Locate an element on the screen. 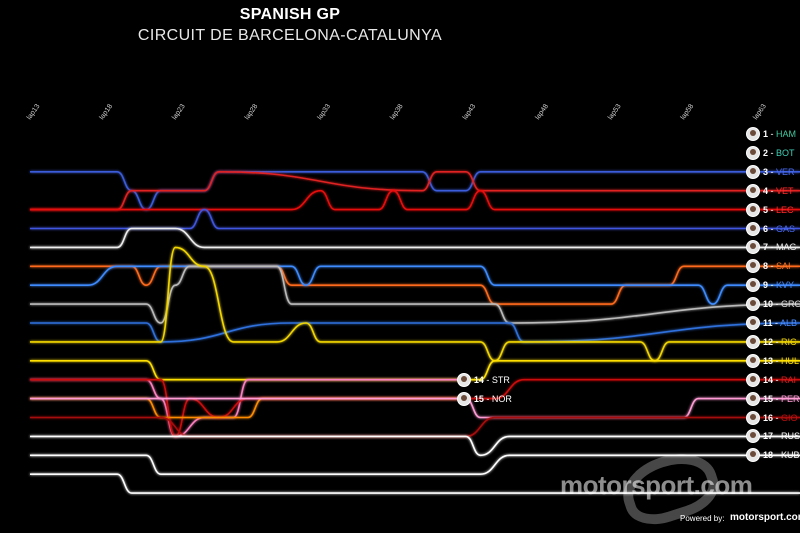 This screenshot has height=533, width=800. x-tick-label: lap23 is located at coordinates (179, 112).